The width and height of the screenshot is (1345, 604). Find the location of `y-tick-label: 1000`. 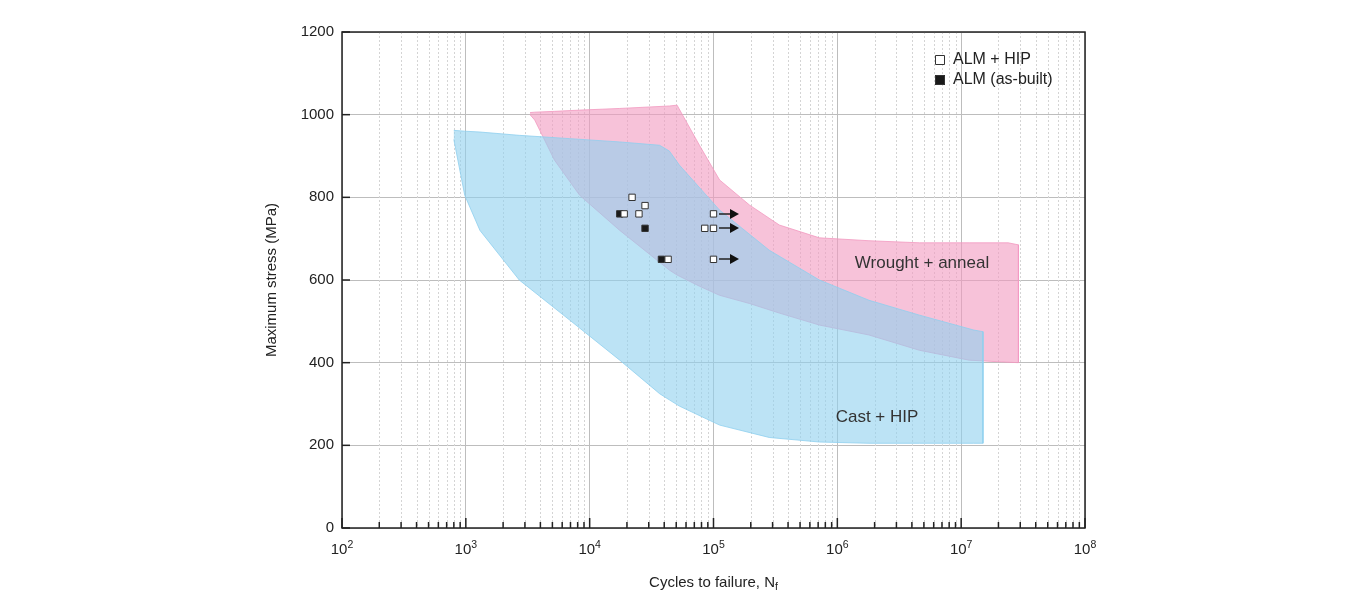

y-tick-label: 1000 is located at coordinates (317, 113).